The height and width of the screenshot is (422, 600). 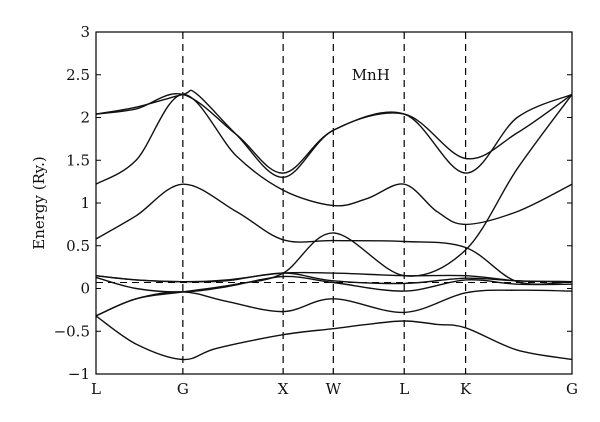 I want to click on y-tick-label: 0, so click(x=85, y=289).